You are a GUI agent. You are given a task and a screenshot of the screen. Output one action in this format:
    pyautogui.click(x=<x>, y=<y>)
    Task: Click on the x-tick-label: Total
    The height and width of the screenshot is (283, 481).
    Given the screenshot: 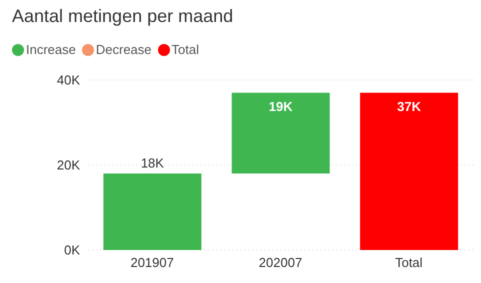 What is the action you would take?
    pyautogui.click(x=409, y=262)
    